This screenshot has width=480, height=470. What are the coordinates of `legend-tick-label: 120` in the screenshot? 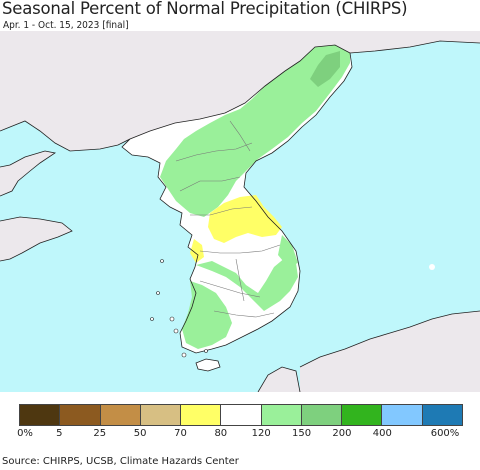 It's located at (261, 433).